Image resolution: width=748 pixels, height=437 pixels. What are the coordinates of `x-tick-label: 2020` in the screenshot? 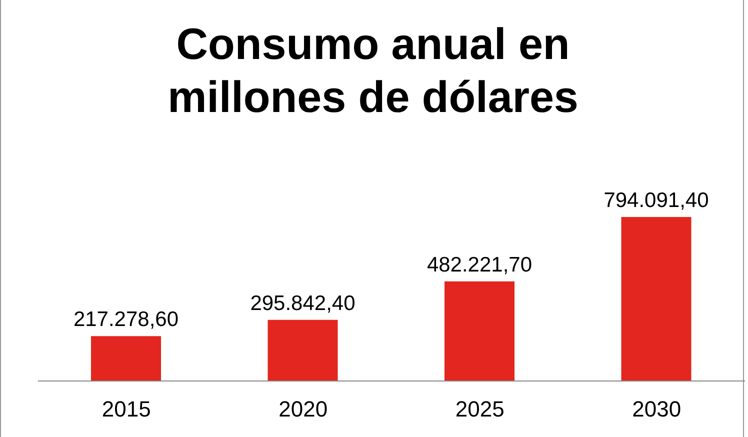 It's located at (303, 409).